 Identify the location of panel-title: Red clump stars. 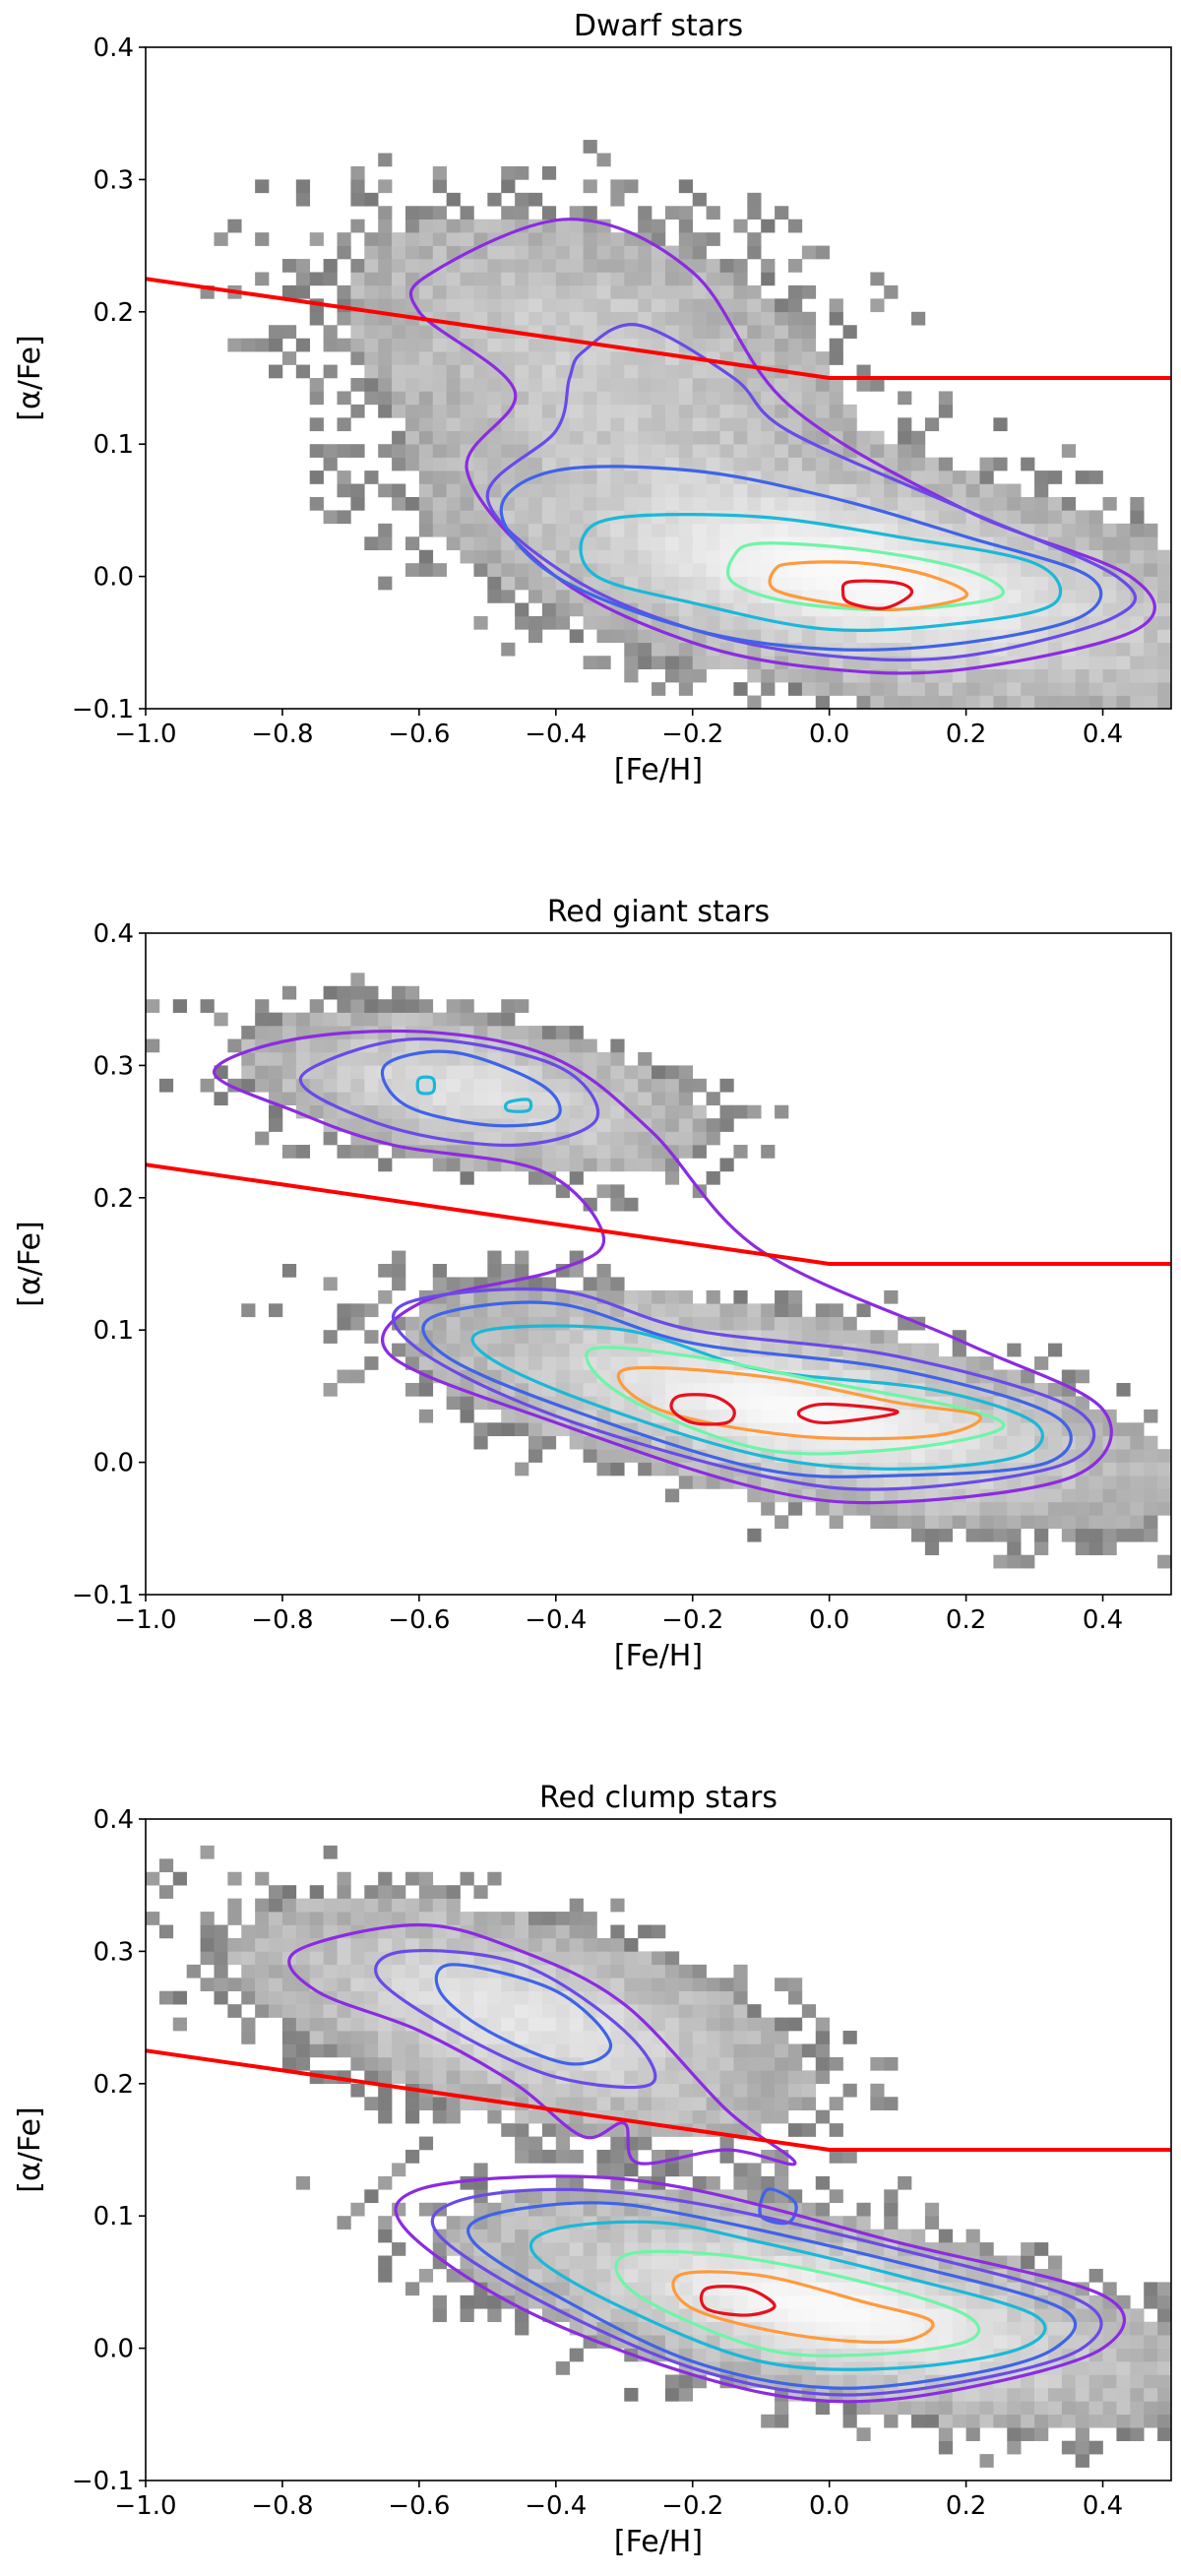
(658, 1798).